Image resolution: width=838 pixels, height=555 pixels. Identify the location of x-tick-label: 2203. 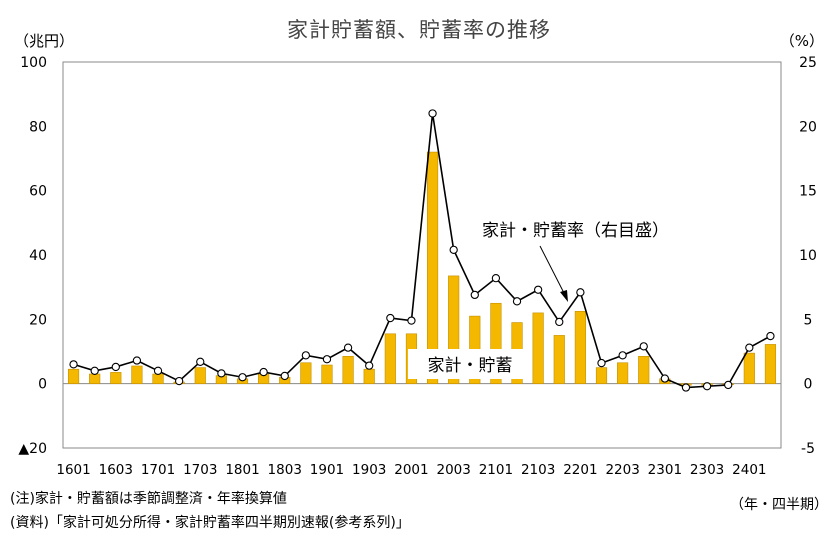
(622, 470).